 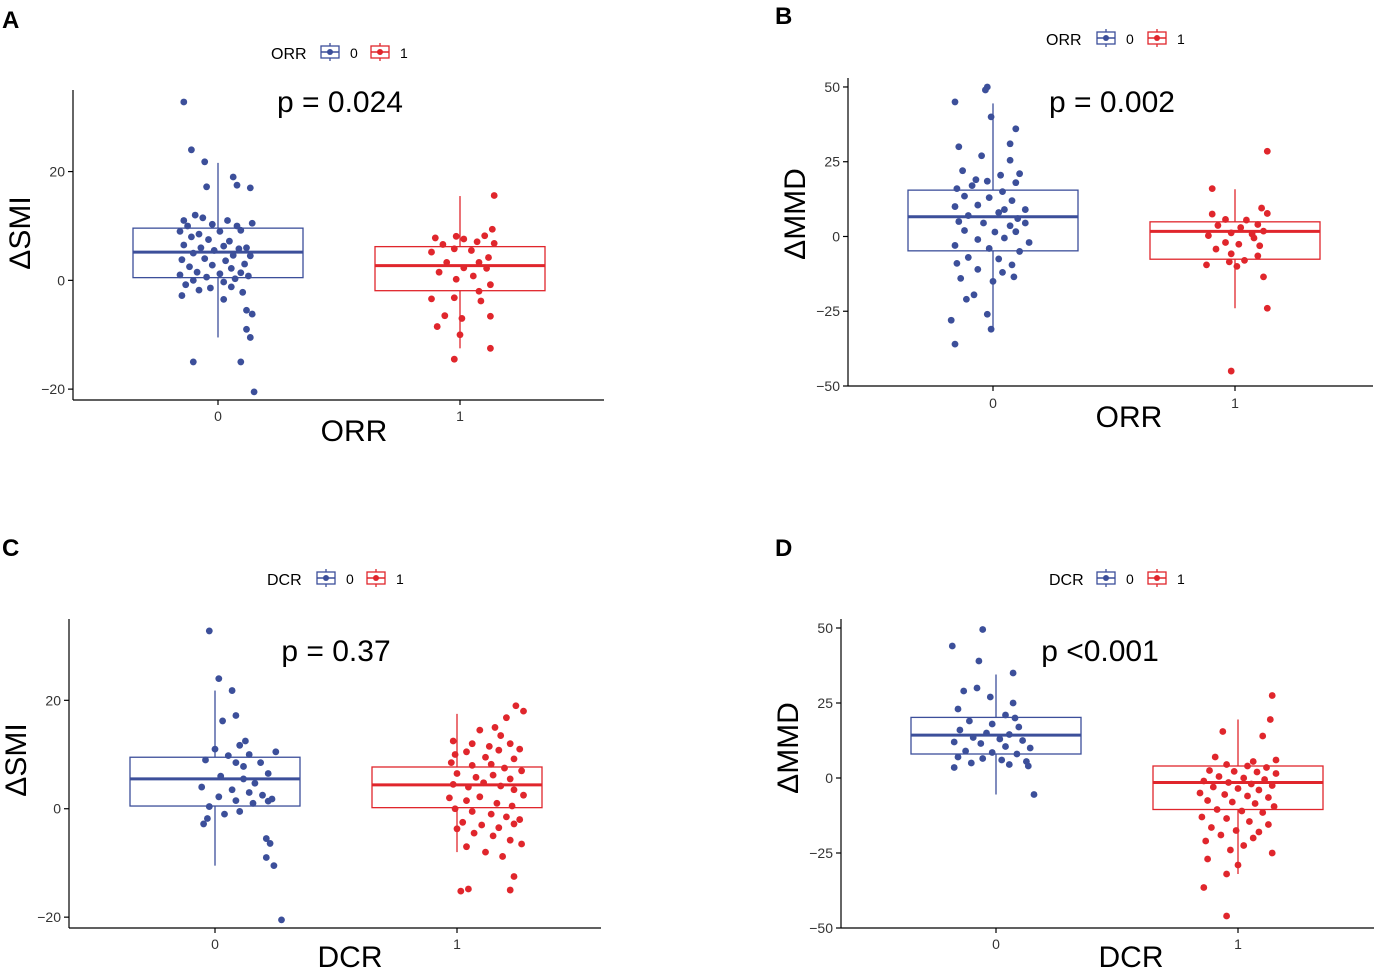 I want to click on legend-dot, so click(x=1157, y=38).